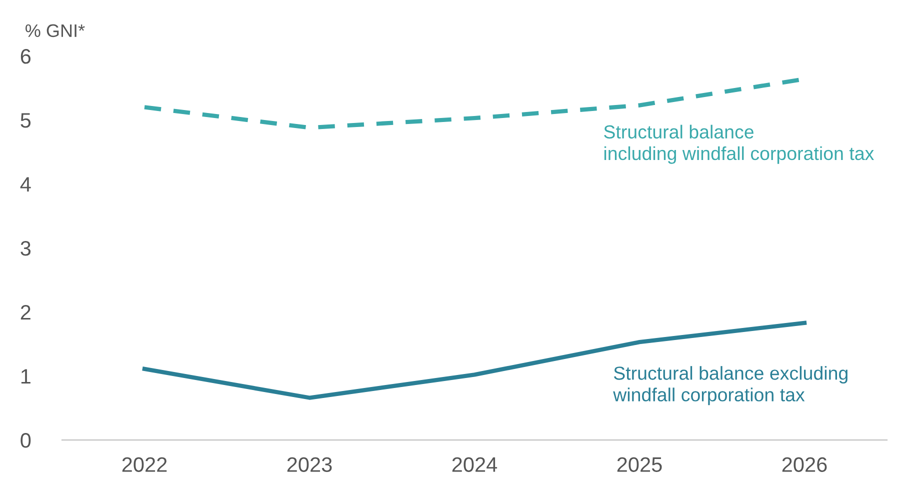 The width and height of the screenshot is (903, 483). Describe the element at coordinates (55, 31) in the screenshot. I see `y-axis-title: % GNI*` at that location.